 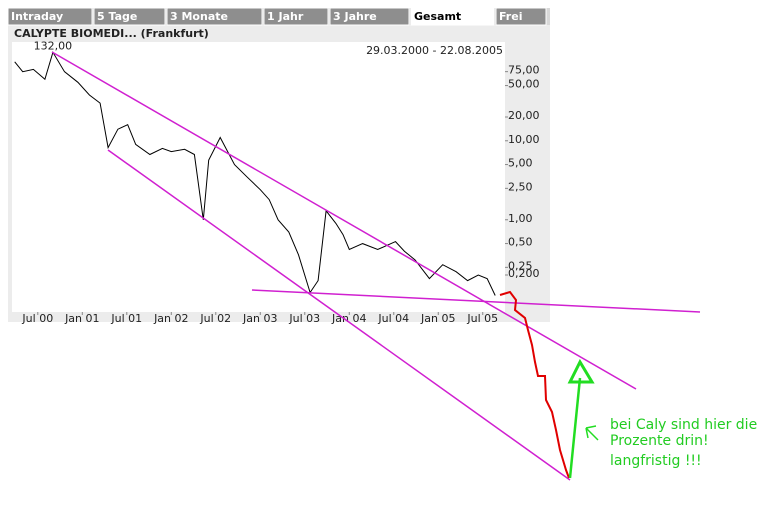 I want to click on y-tick-label: 2,50, so click(x=520, y=186).